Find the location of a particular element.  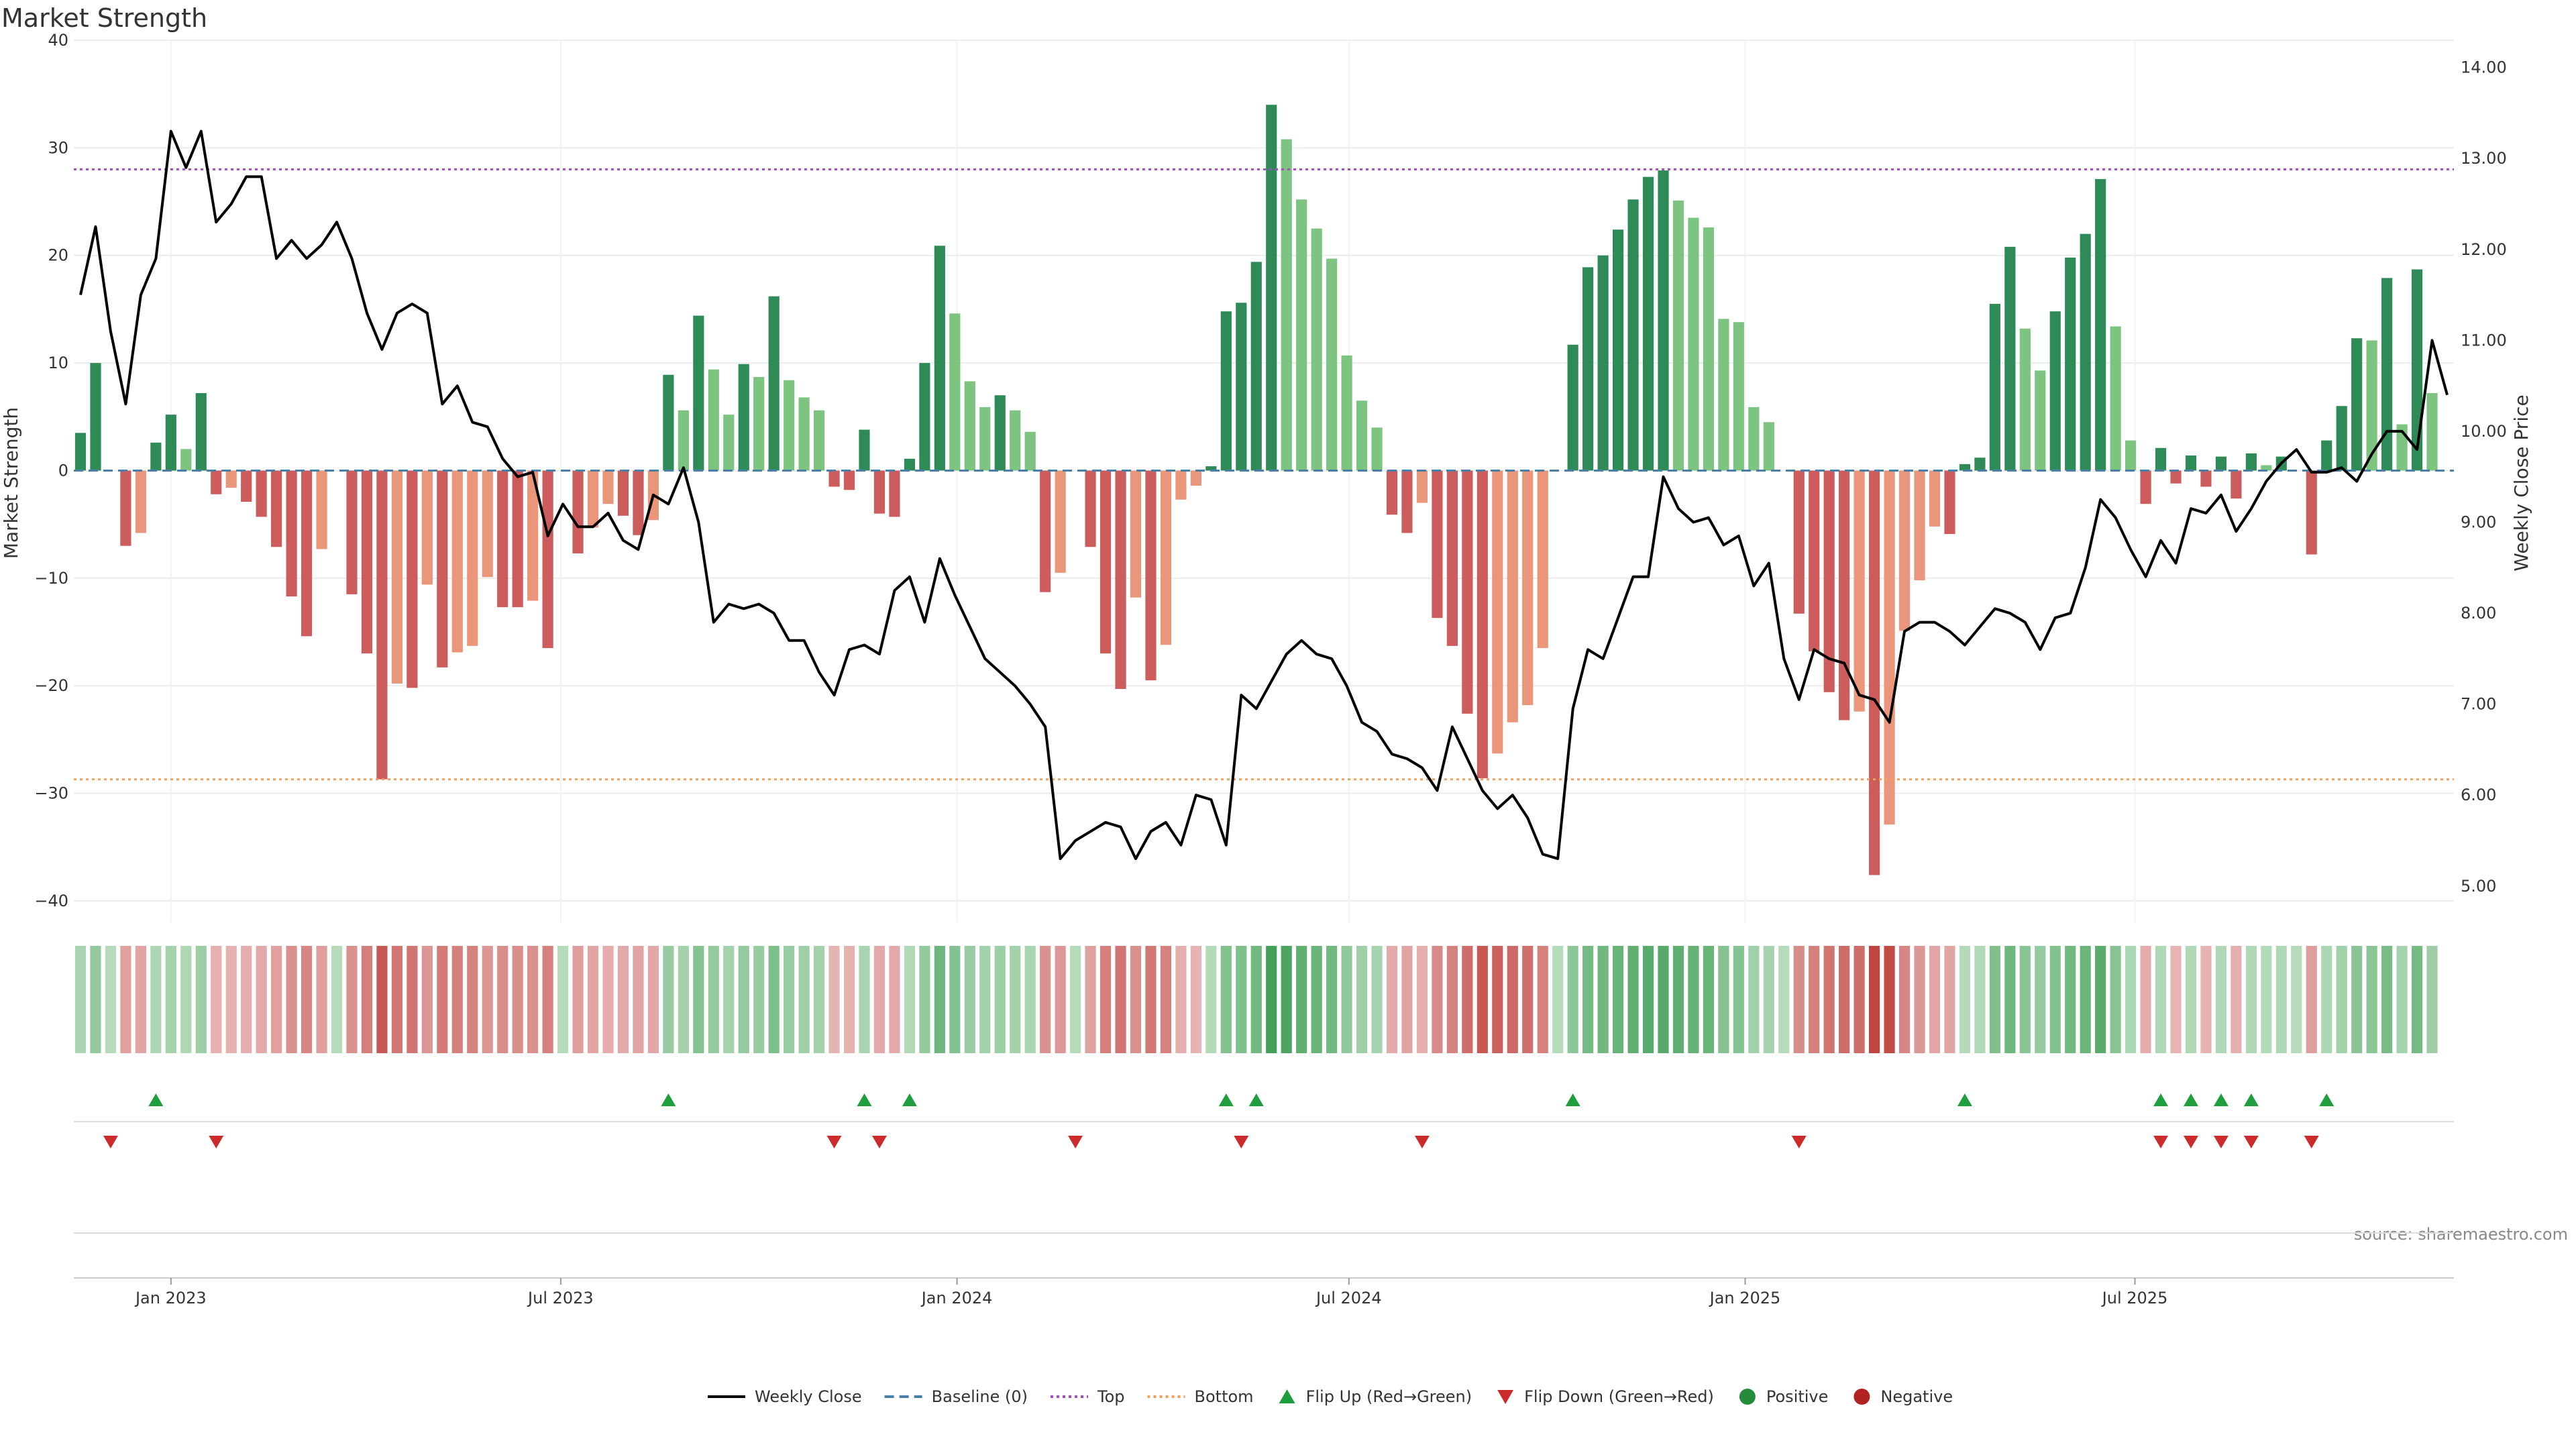

y2-tick-label: 14.00 is located at coordinates (2484, 67).